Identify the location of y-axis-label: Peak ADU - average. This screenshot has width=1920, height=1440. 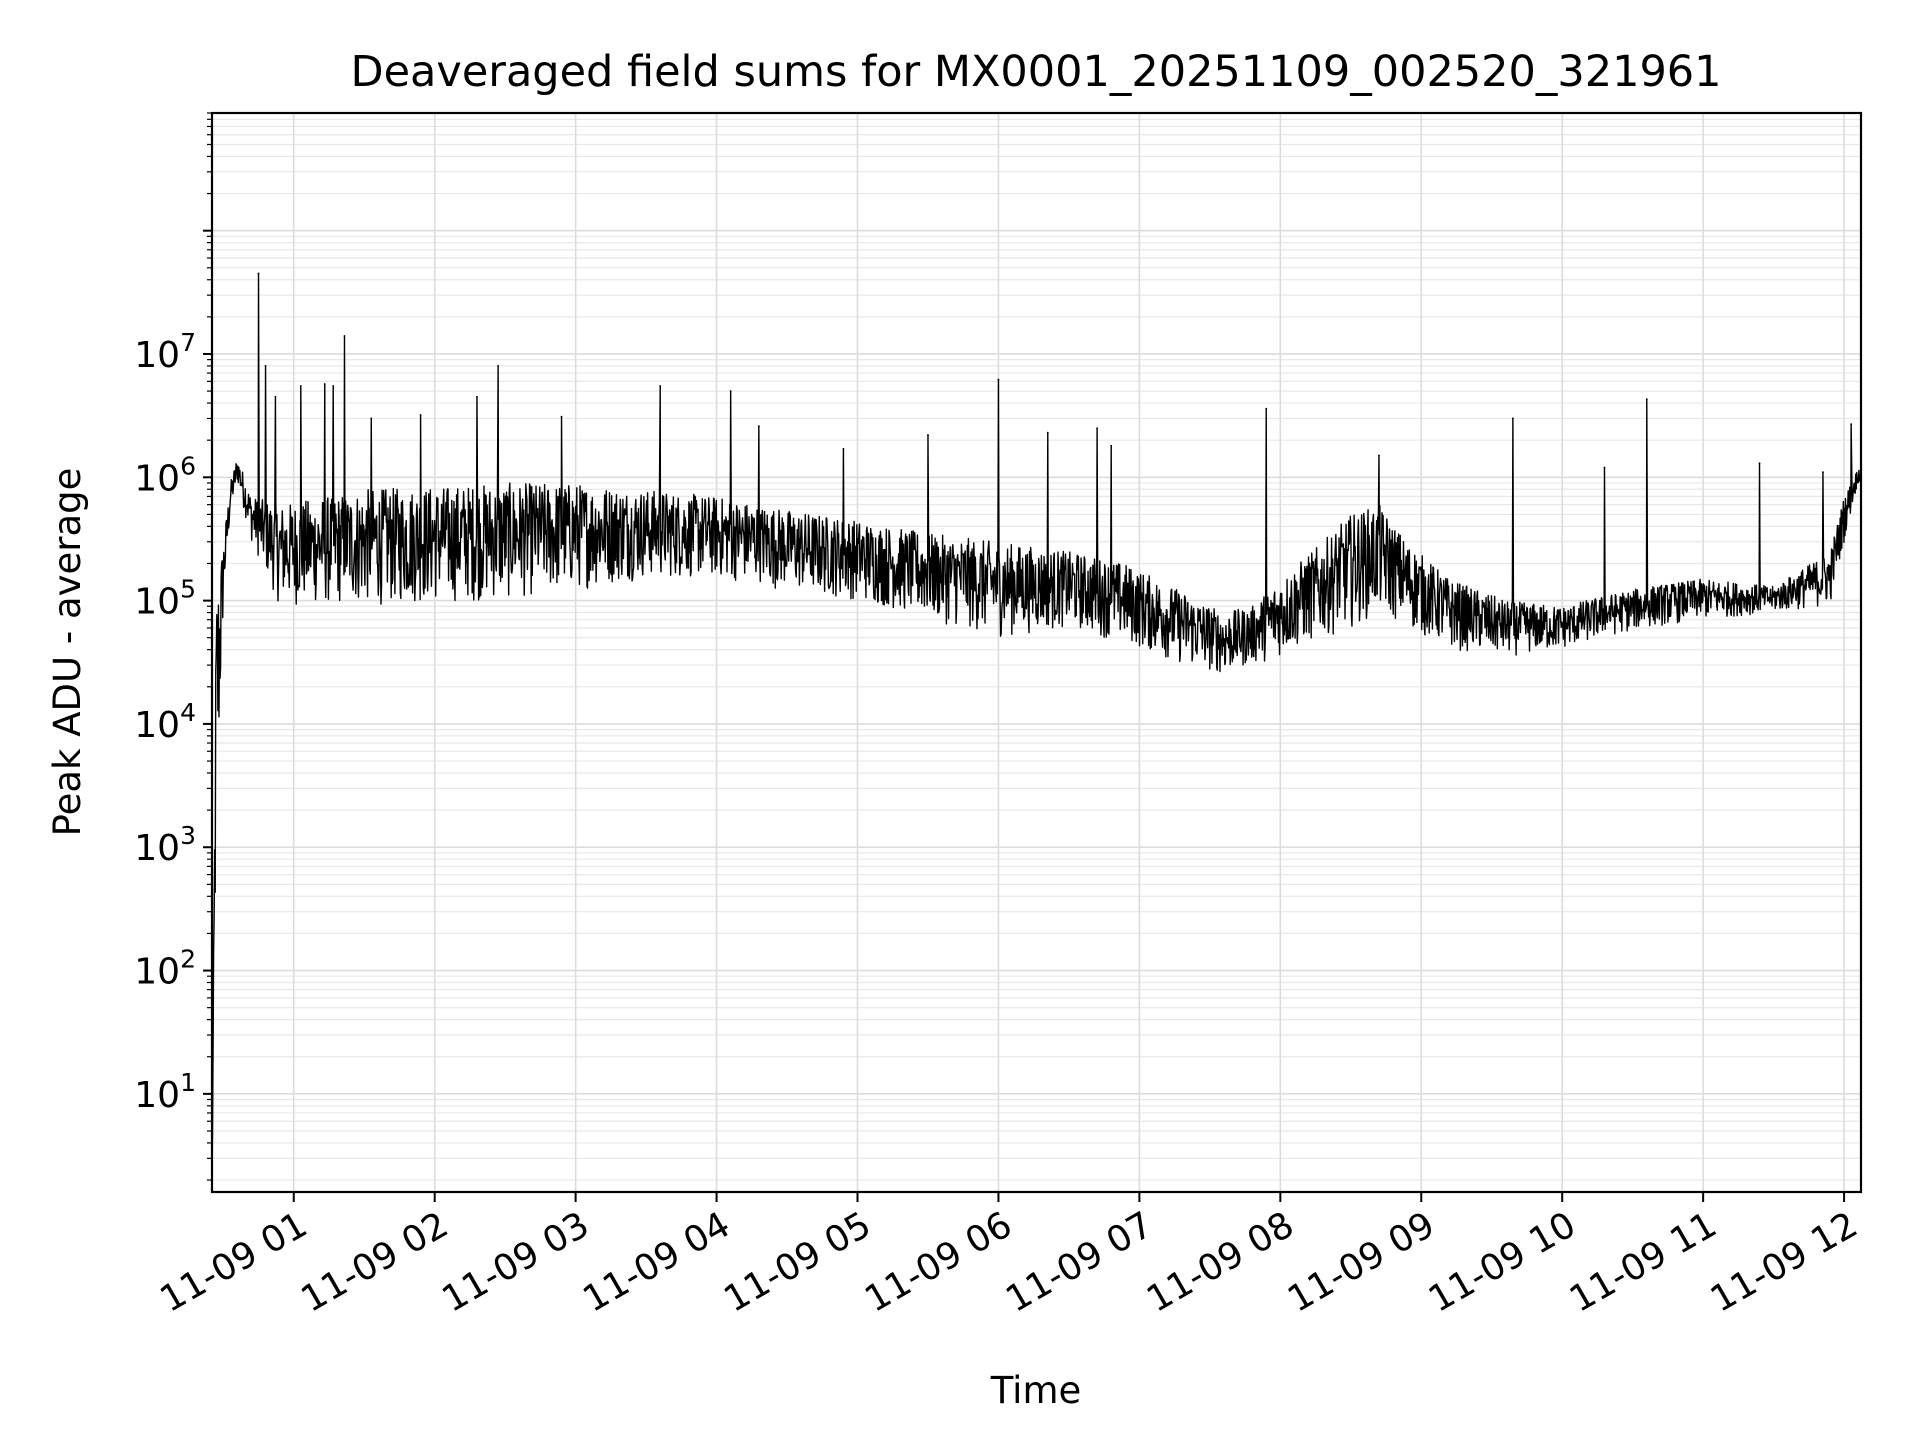
(67, 652).